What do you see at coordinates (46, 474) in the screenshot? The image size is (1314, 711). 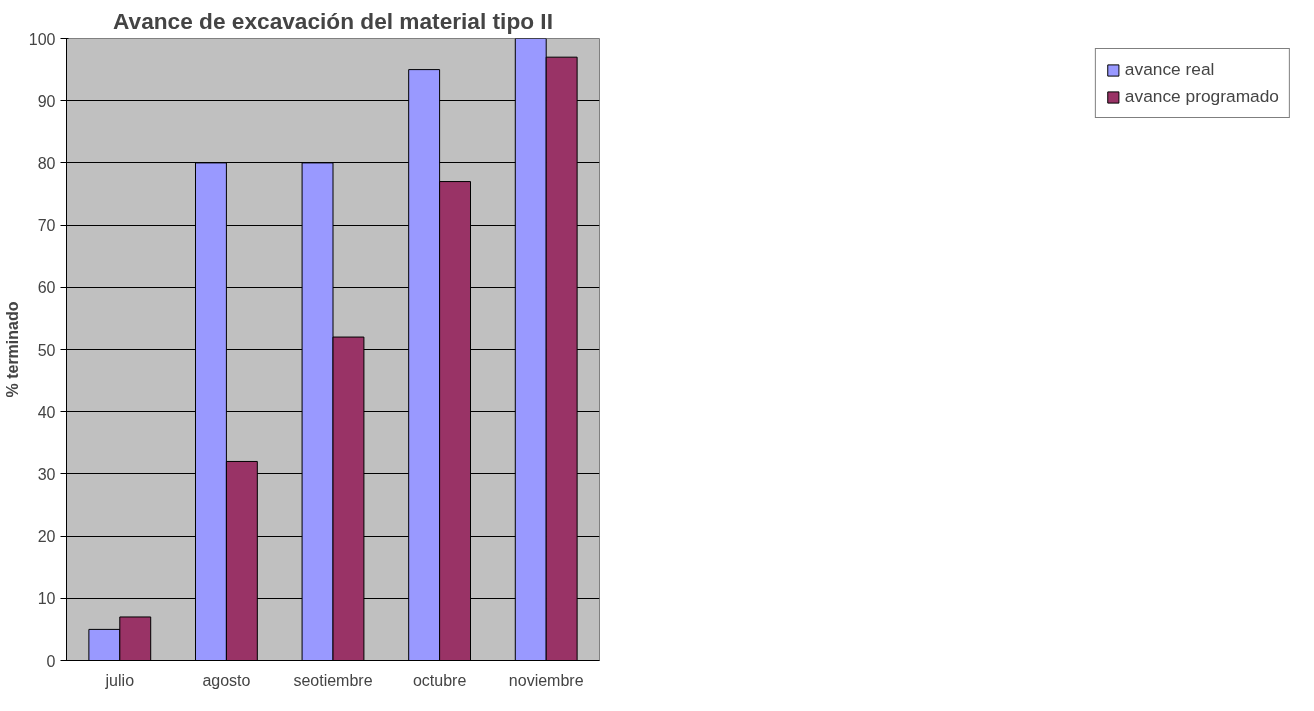 I see `y-tick-label: 30` at bounding box center [46, 474].